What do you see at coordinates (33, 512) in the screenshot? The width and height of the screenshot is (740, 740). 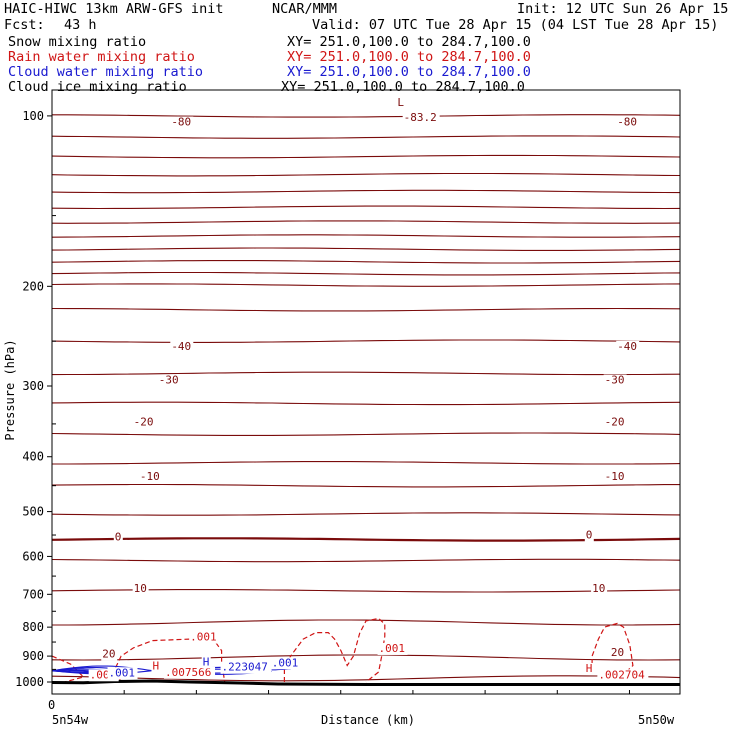 I see `y-tick-label: 500` at bounding box center [33, 512].